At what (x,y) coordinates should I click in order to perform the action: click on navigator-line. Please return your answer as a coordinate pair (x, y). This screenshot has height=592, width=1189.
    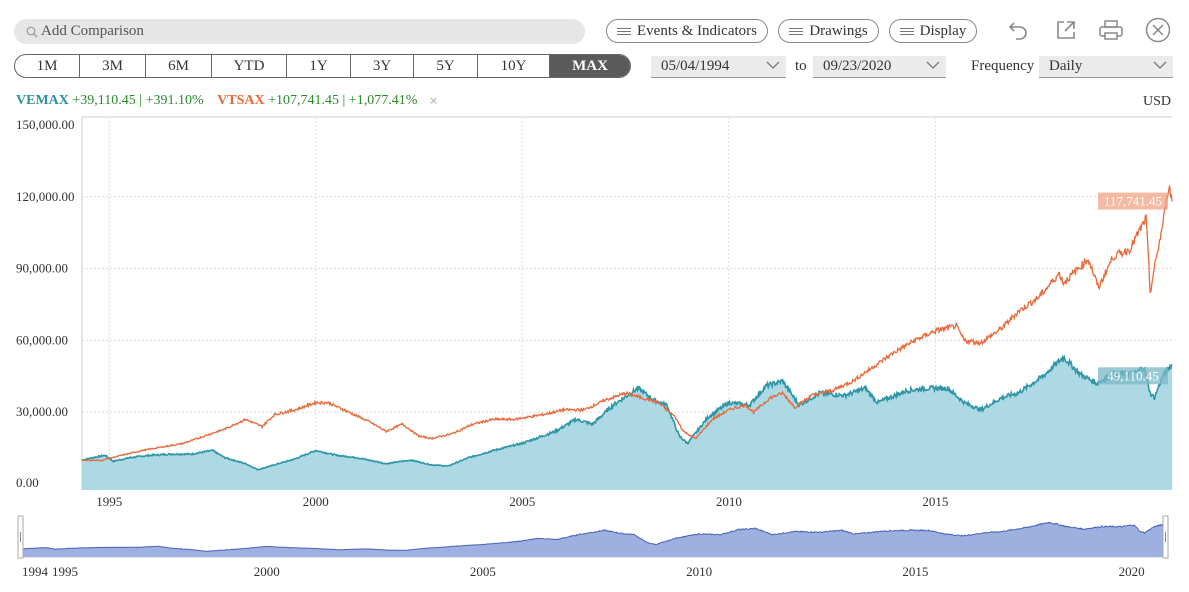
    Looking at the image, I should click on (592, 536).